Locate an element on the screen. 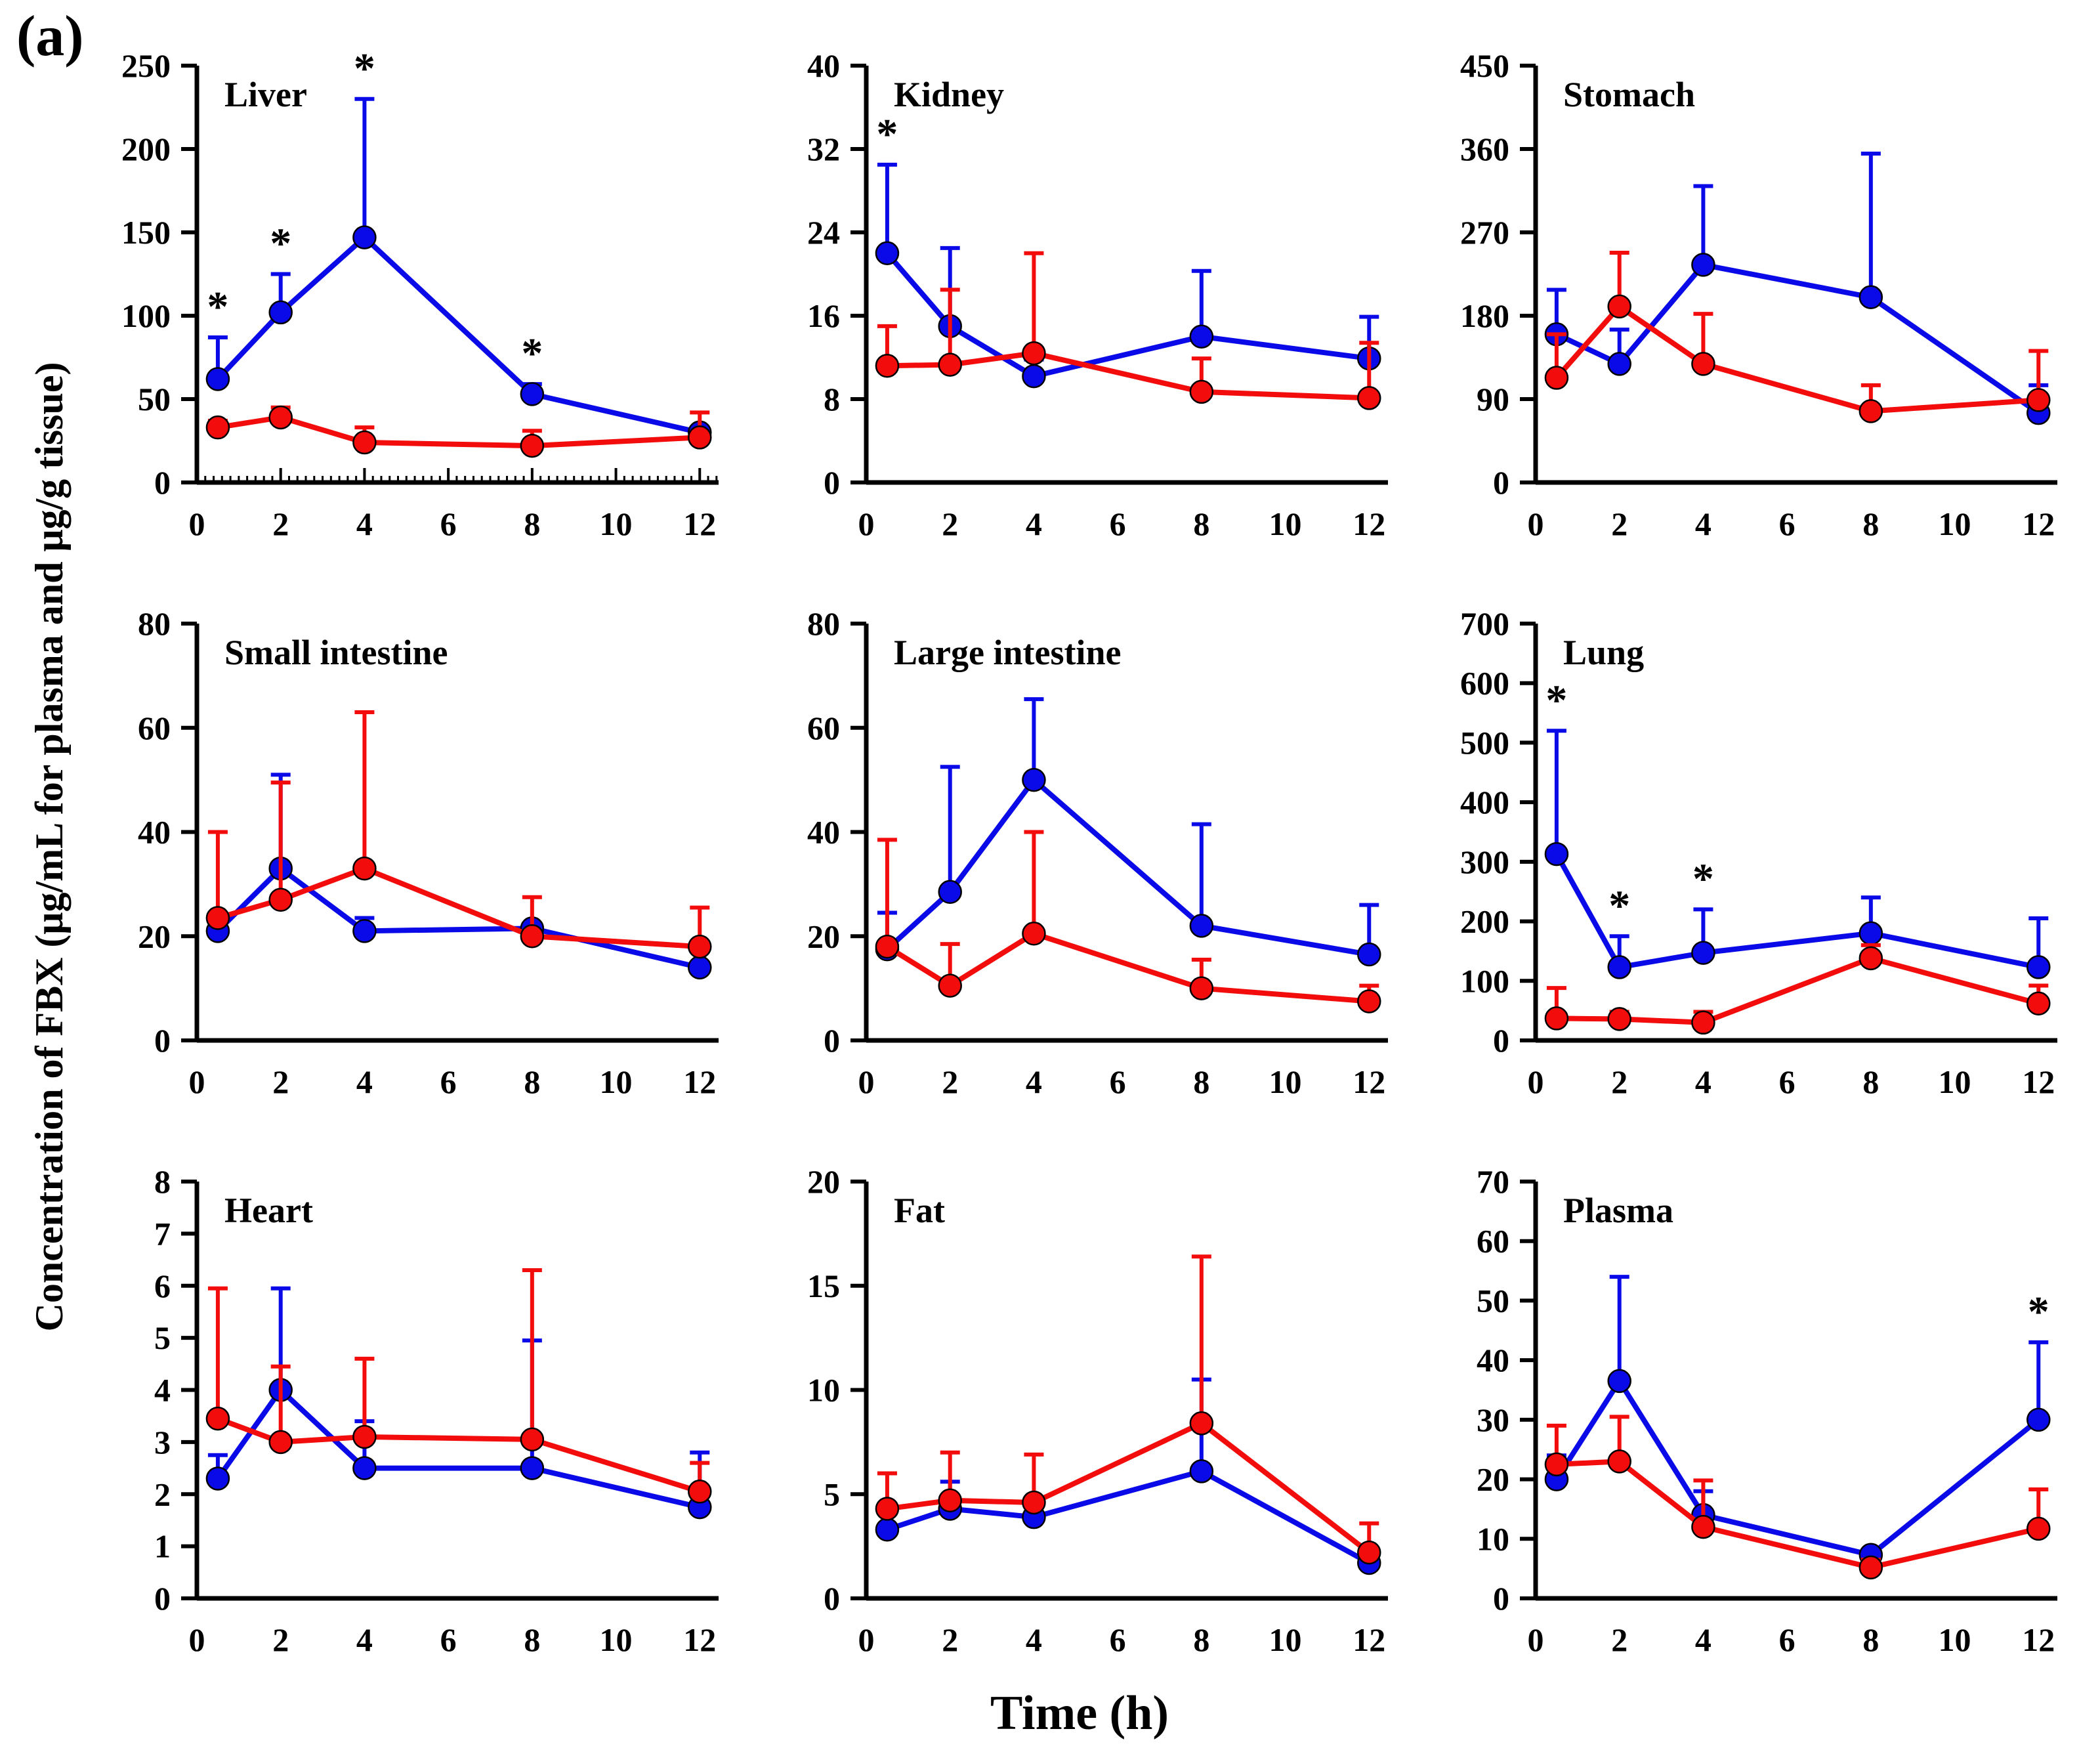 The image size is (2100, 1750). chart-svg-plasma: 0 10 20 30 40 50 60 70 0 2 4 6 8 10 12 Plasma * is located at coordinates (1767, 1410).